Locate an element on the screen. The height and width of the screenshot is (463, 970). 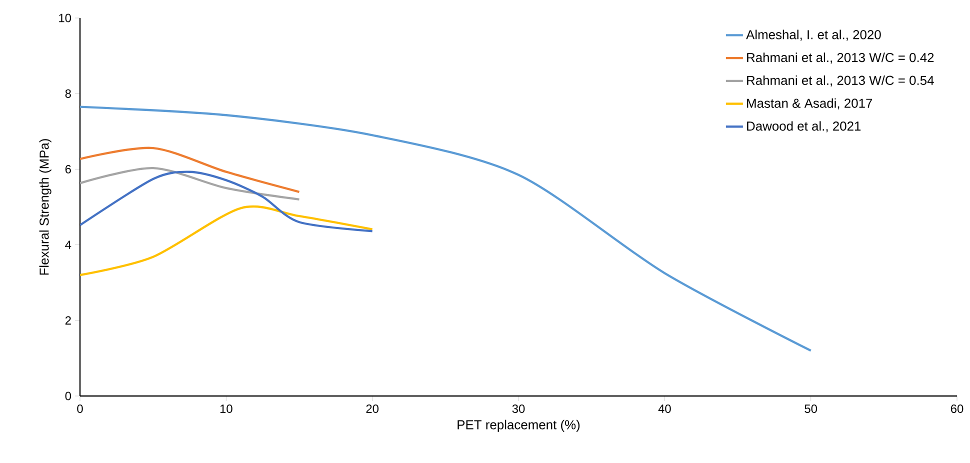
y-tick-label: 8 is located at coordinates (68, 93).